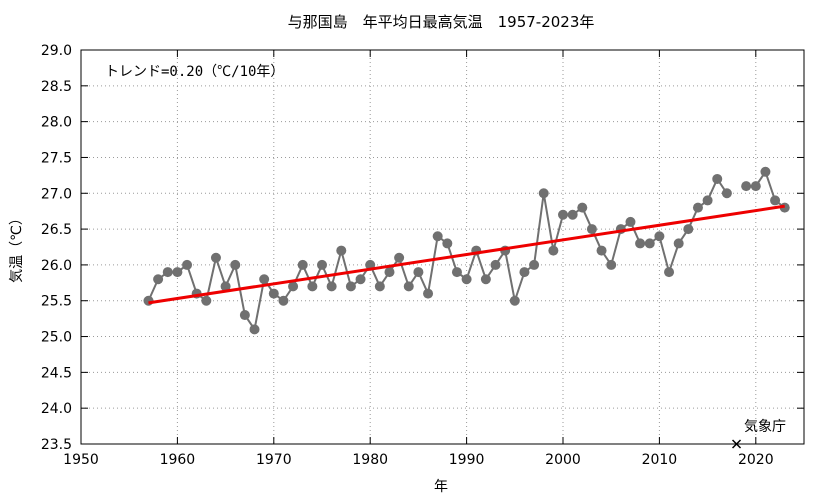  I want to click on y-tick-label: 29.0, so click(56, 51).